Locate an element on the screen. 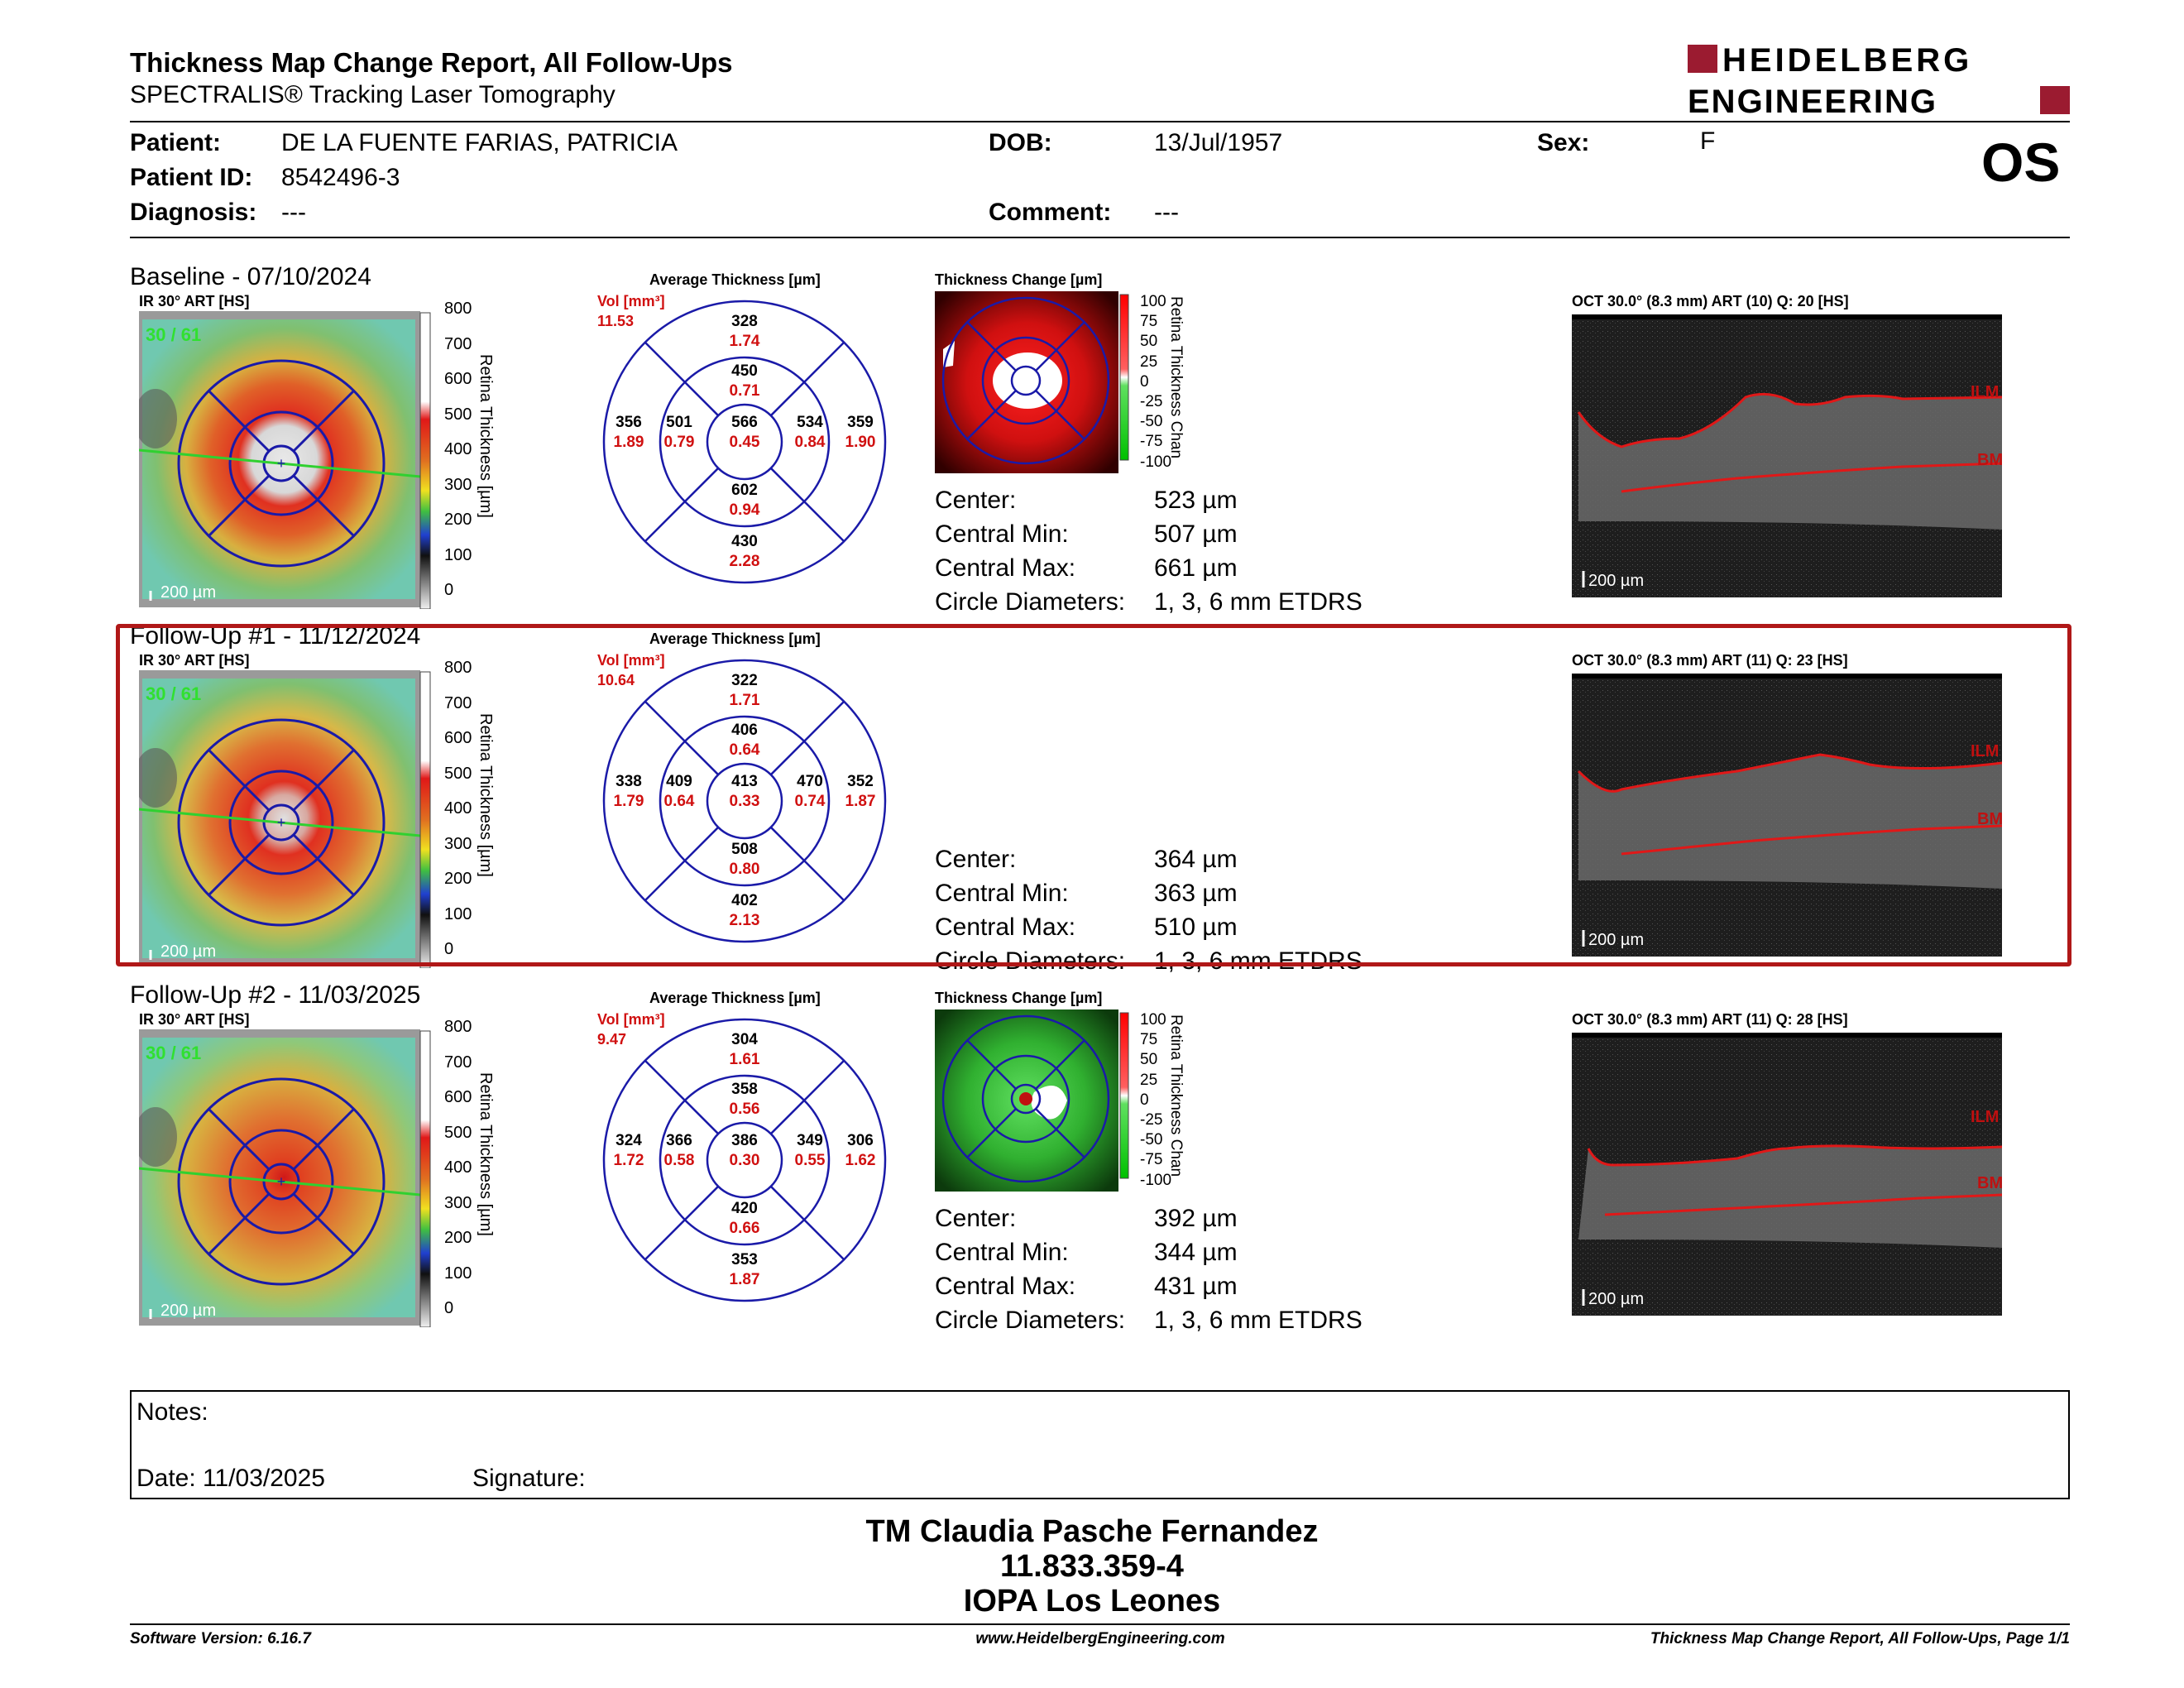 This screenshot has width=2184, height=1688. colorbar-tick: 500 is located at coordinates (458, 1132).